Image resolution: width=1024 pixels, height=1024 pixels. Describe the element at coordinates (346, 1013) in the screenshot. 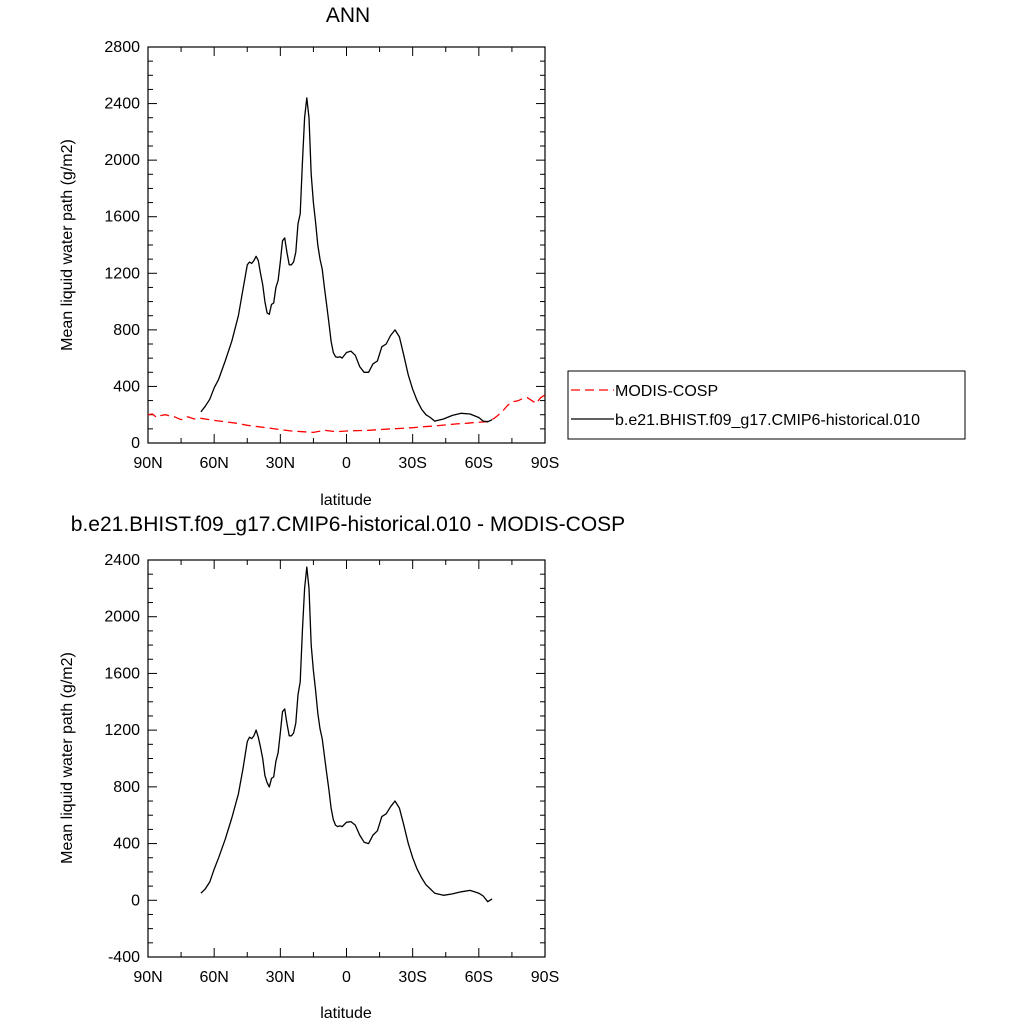

I see `x-axis-label-bottom: latitude` at that location.